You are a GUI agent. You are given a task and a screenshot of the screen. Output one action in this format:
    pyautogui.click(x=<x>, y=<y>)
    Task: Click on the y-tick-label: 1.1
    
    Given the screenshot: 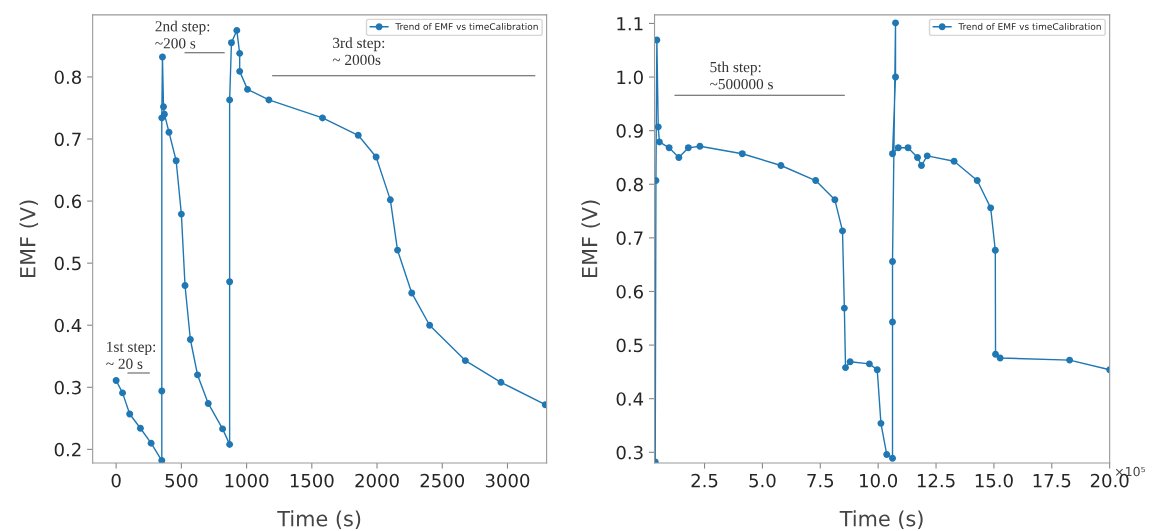 What is the action you would take?
    pyautogui.click(x=630, y=24)
    